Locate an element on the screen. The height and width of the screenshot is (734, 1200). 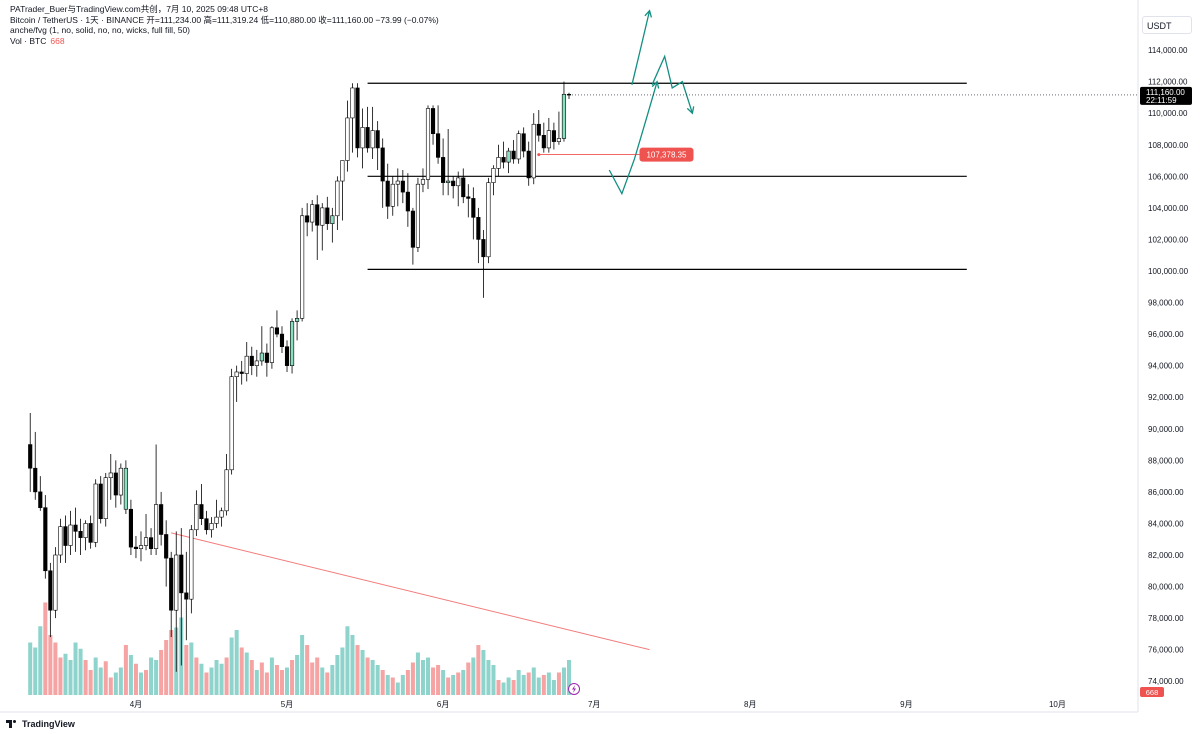
time-axis: 4月 5月 6月 7月 8月 9月 10月 is located at coordinates (598, 704).